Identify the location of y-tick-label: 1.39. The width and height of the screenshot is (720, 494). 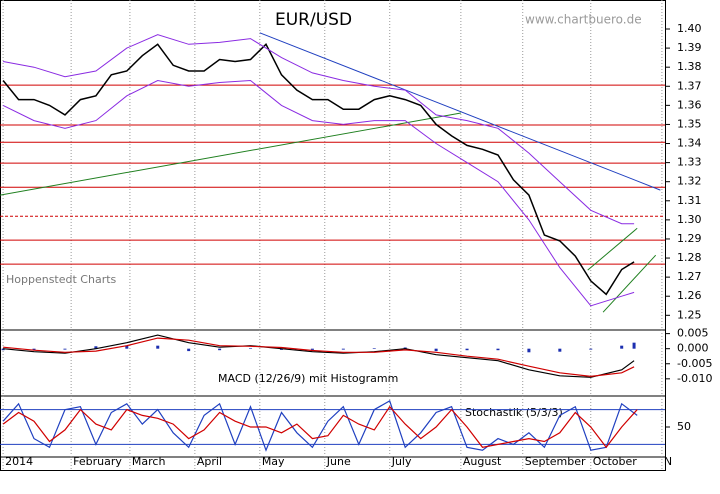
(689, 47).